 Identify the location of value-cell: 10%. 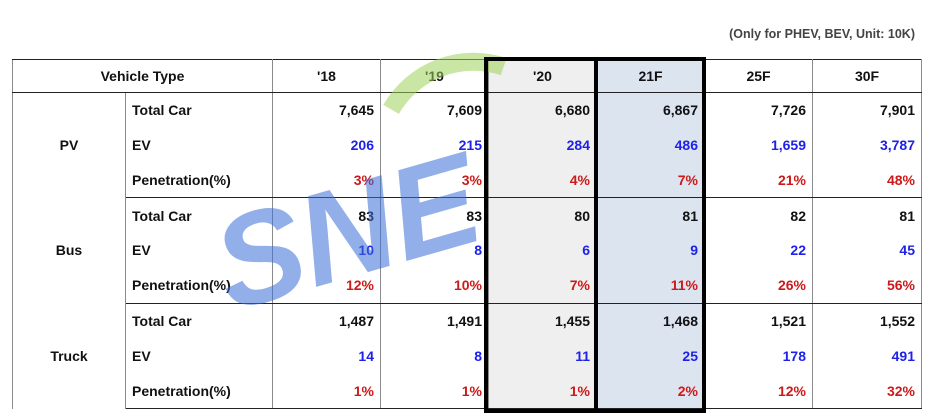
(434, 285).